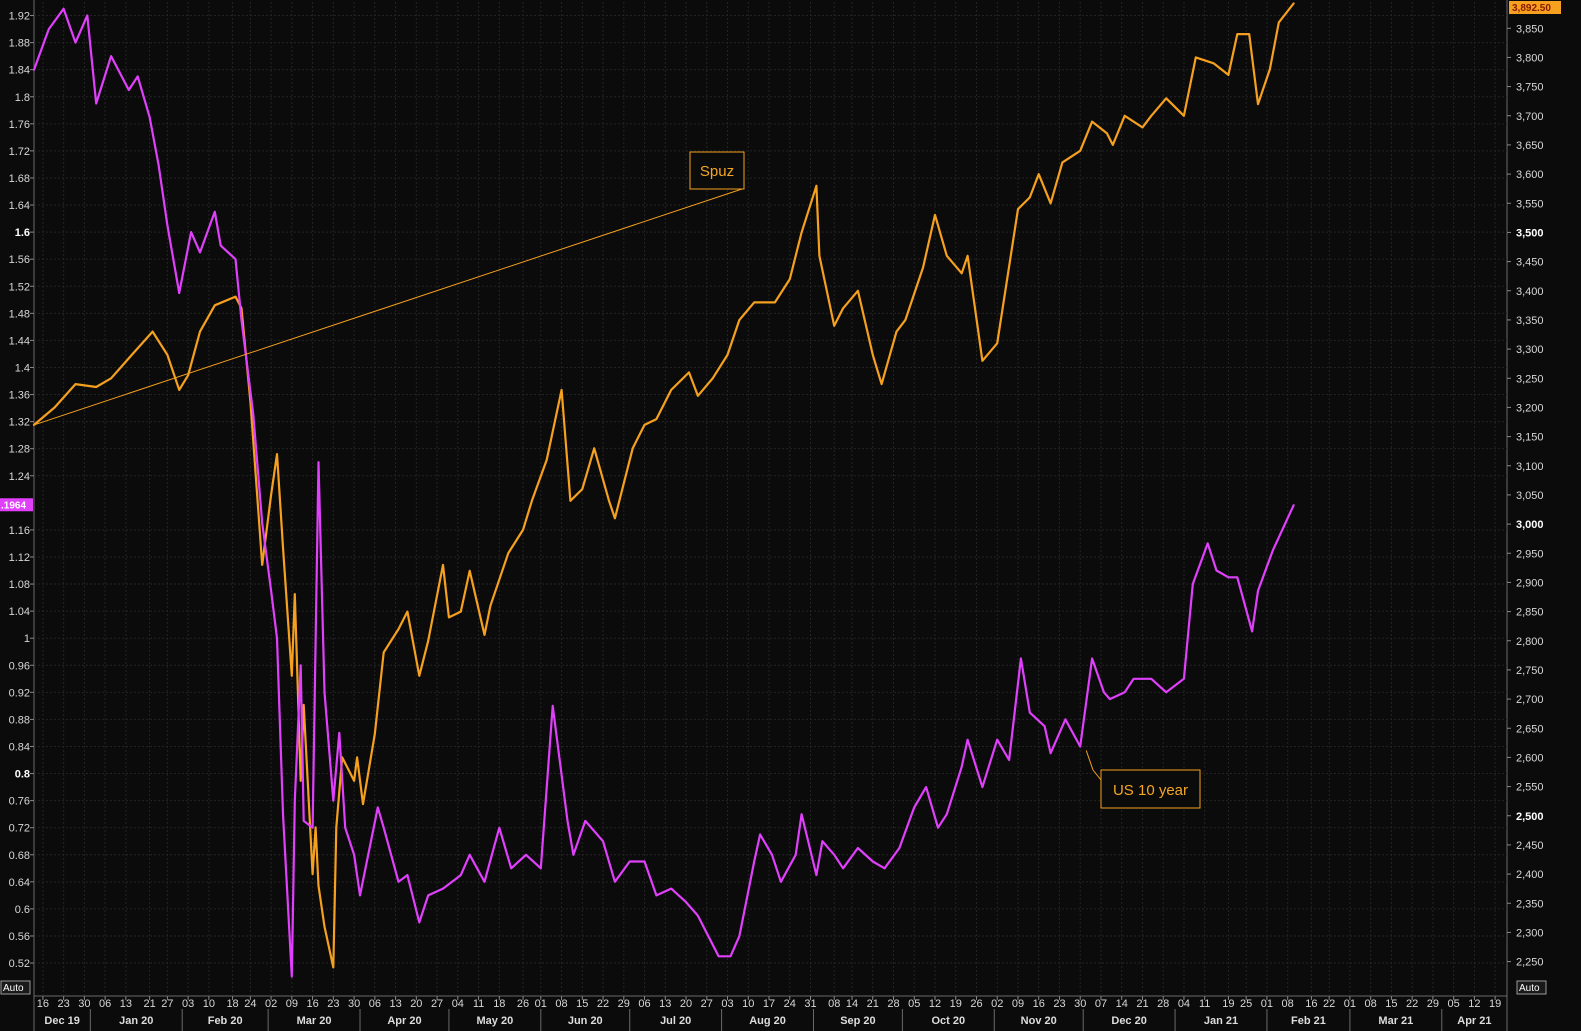 The width and height of the screenshot is (1581, 1031). I want to click on right-tick-label: 2,300, so click(1530, 933).